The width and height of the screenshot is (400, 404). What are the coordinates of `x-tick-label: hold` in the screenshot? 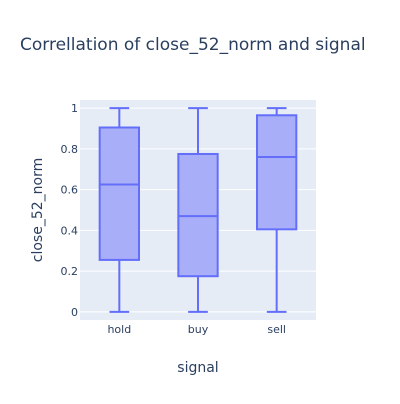 It's located at (119, 329).